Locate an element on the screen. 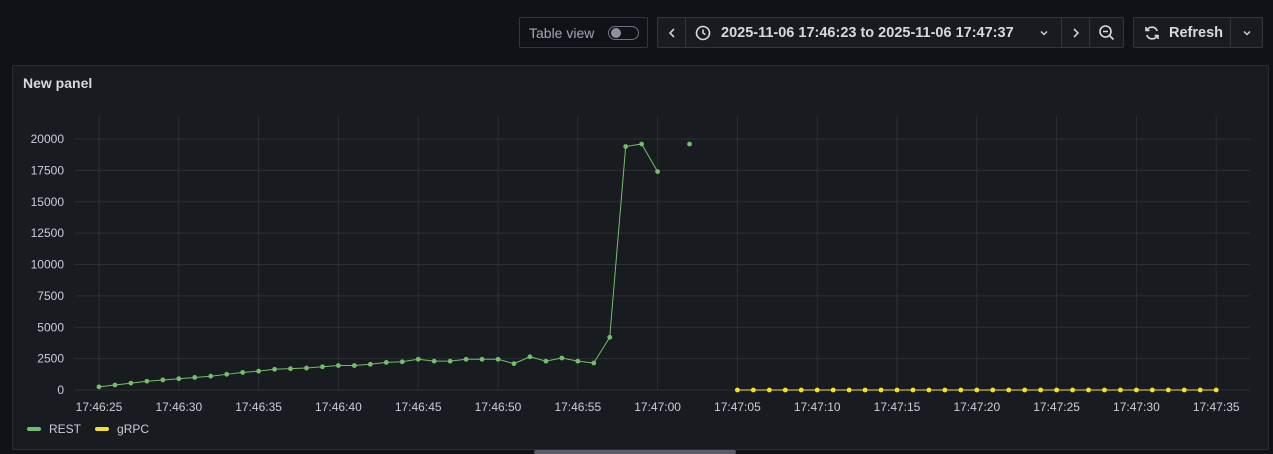 This screenshot has height=454, width=1273. legend-swatch-grpc is located at coordinates (102, 429).